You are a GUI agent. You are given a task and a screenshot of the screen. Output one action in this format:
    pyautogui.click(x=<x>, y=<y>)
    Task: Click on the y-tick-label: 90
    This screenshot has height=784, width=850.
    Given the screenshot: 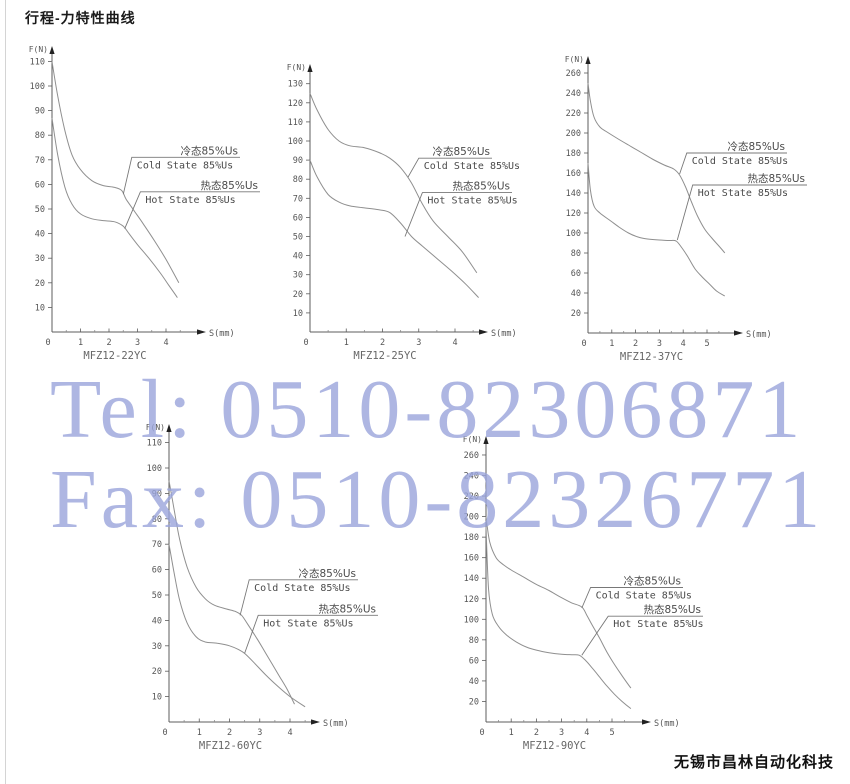 What is the action you would take?
    pyautogui.click(x=40, y=112)
    